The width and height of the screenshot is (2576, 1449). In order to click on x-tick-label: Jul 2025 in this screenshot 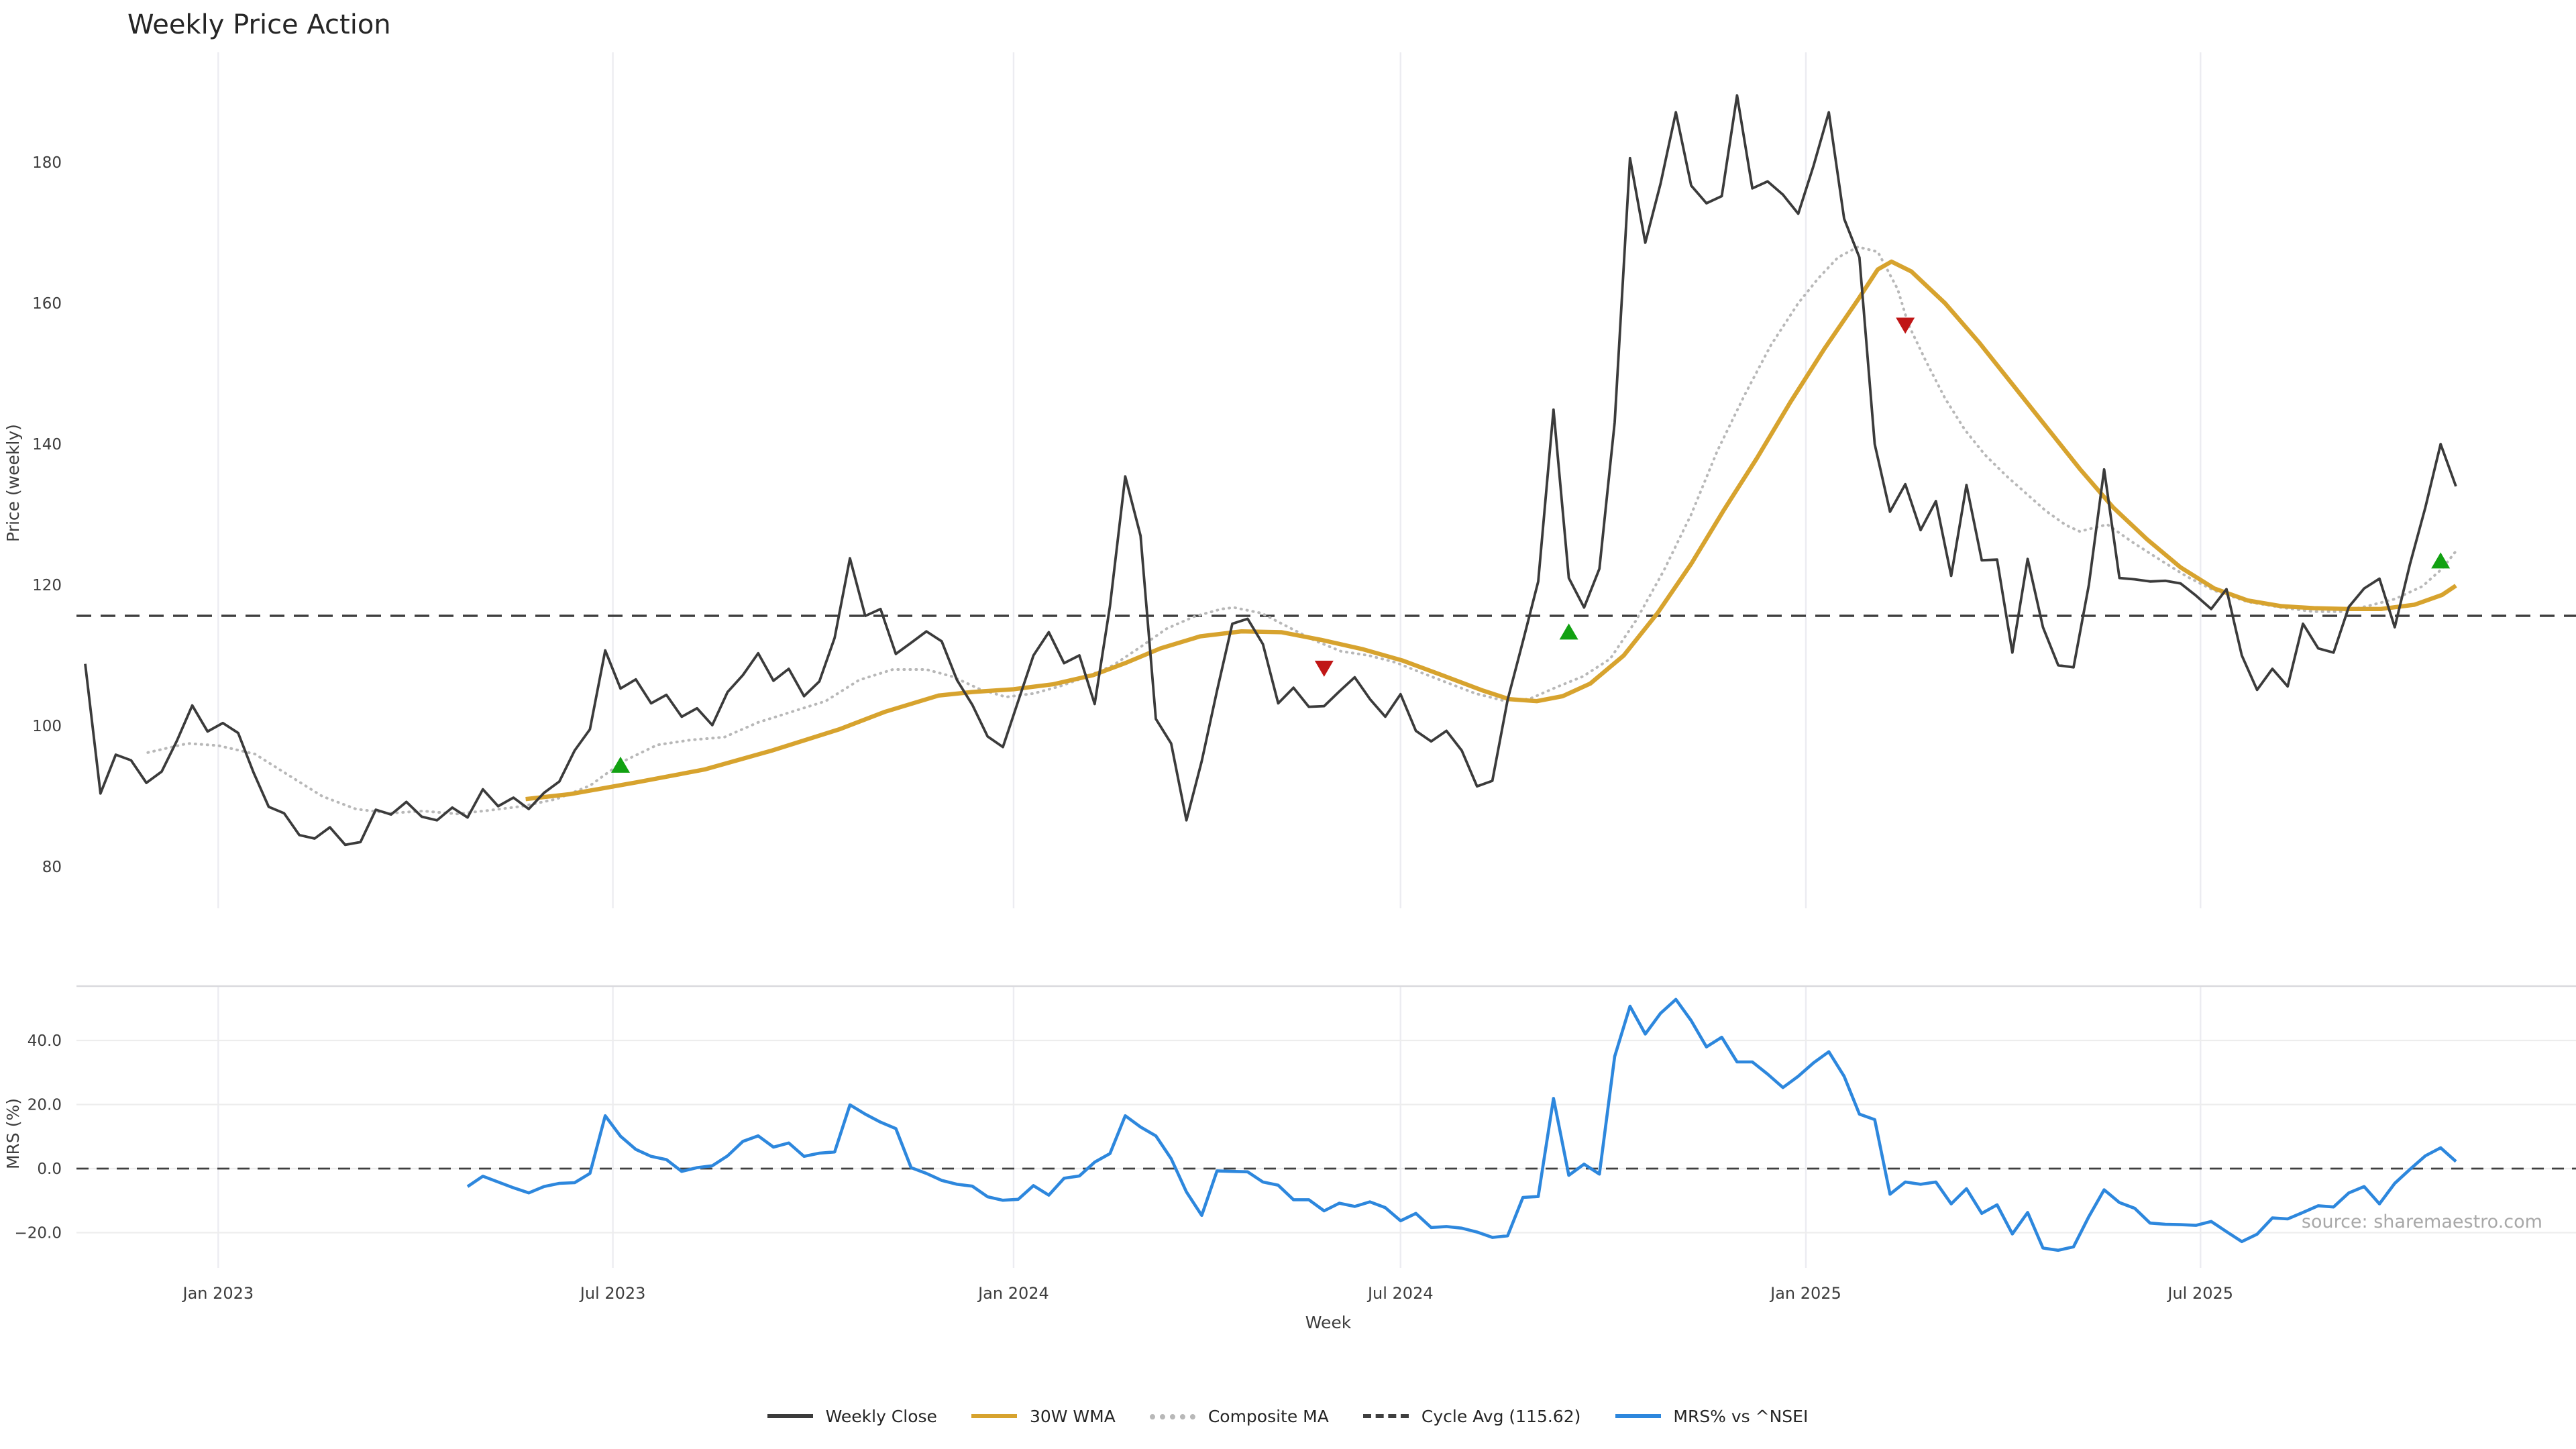, I will do `click(2199, 1293)`.